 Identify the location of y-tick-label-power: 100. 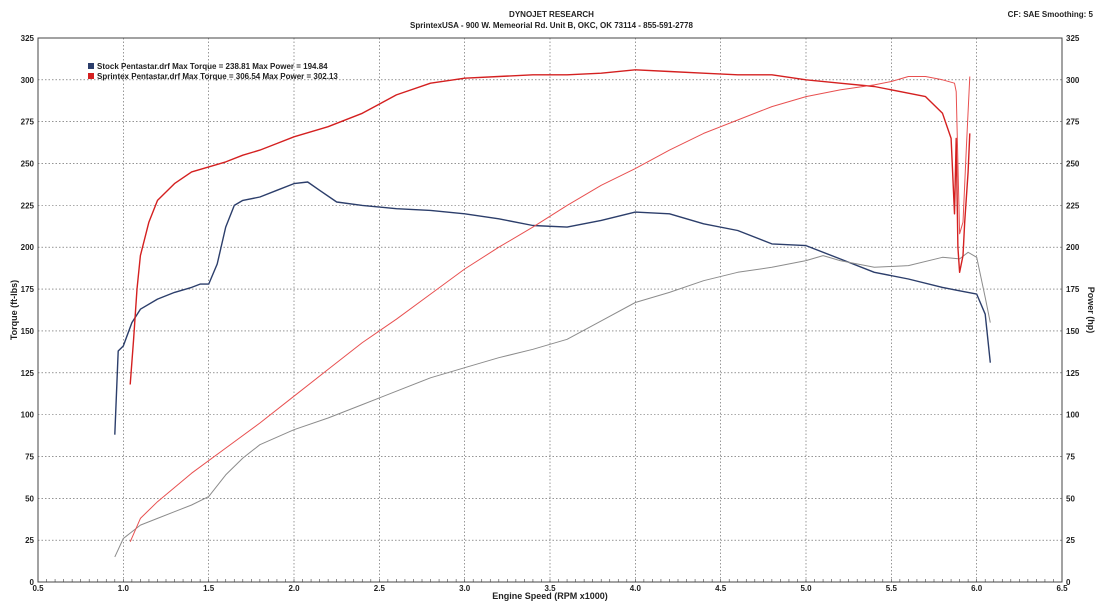
(1073, 415).